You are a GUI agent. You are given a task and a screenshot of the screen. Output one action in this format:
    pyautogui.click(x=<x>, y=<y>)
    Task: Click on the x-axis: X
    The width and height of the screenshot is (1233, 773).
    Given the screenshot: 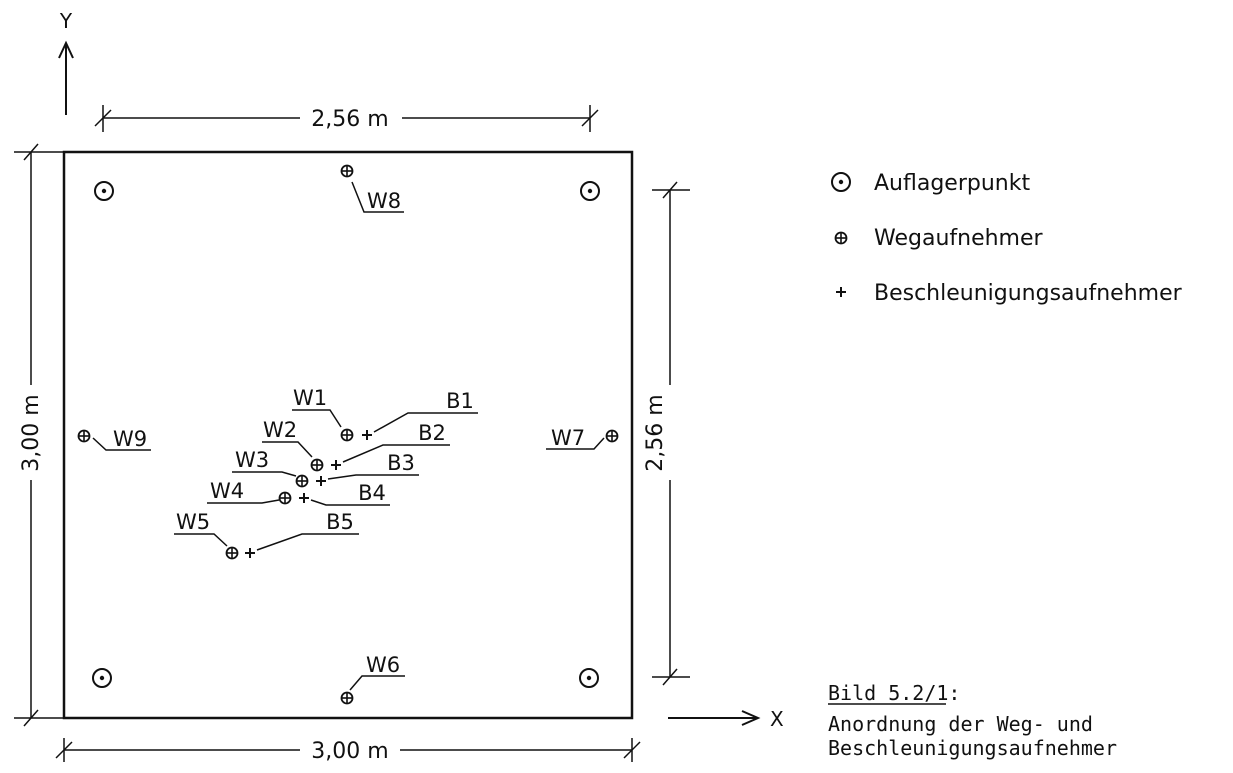 What is the action you would take?
    pyautogui.click(x=726, y=719)
    